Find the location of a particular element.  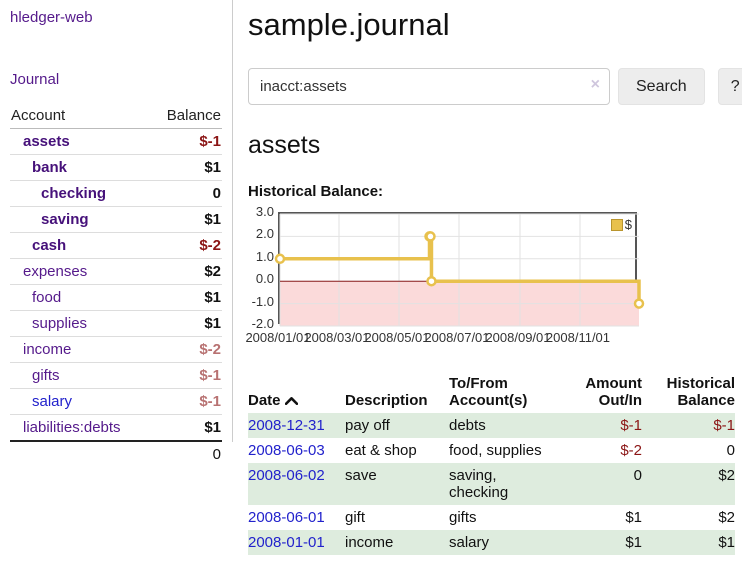

x-axis-tick-label: 2008/11/01 is located at coordinates (578, 337).